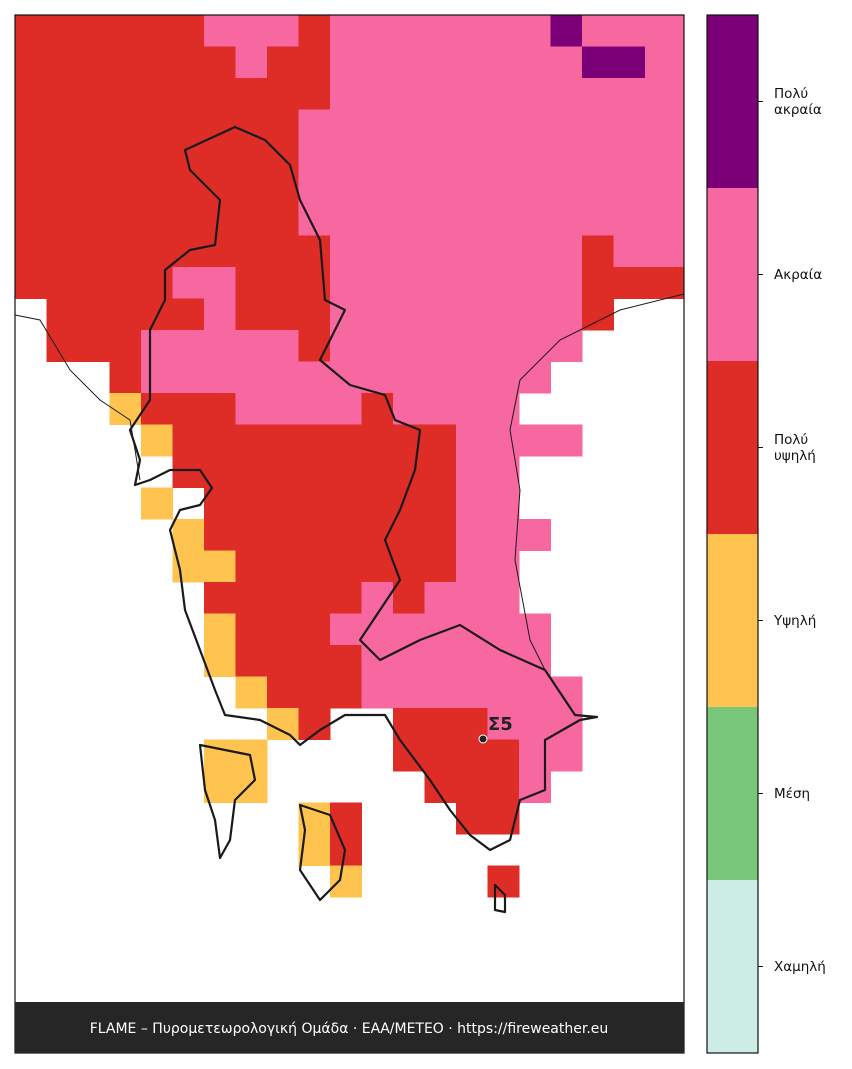  Describe the element at coordinates (798, 101) in the screenshot. I see `legend-label: Πολύ ακραία` at that location.